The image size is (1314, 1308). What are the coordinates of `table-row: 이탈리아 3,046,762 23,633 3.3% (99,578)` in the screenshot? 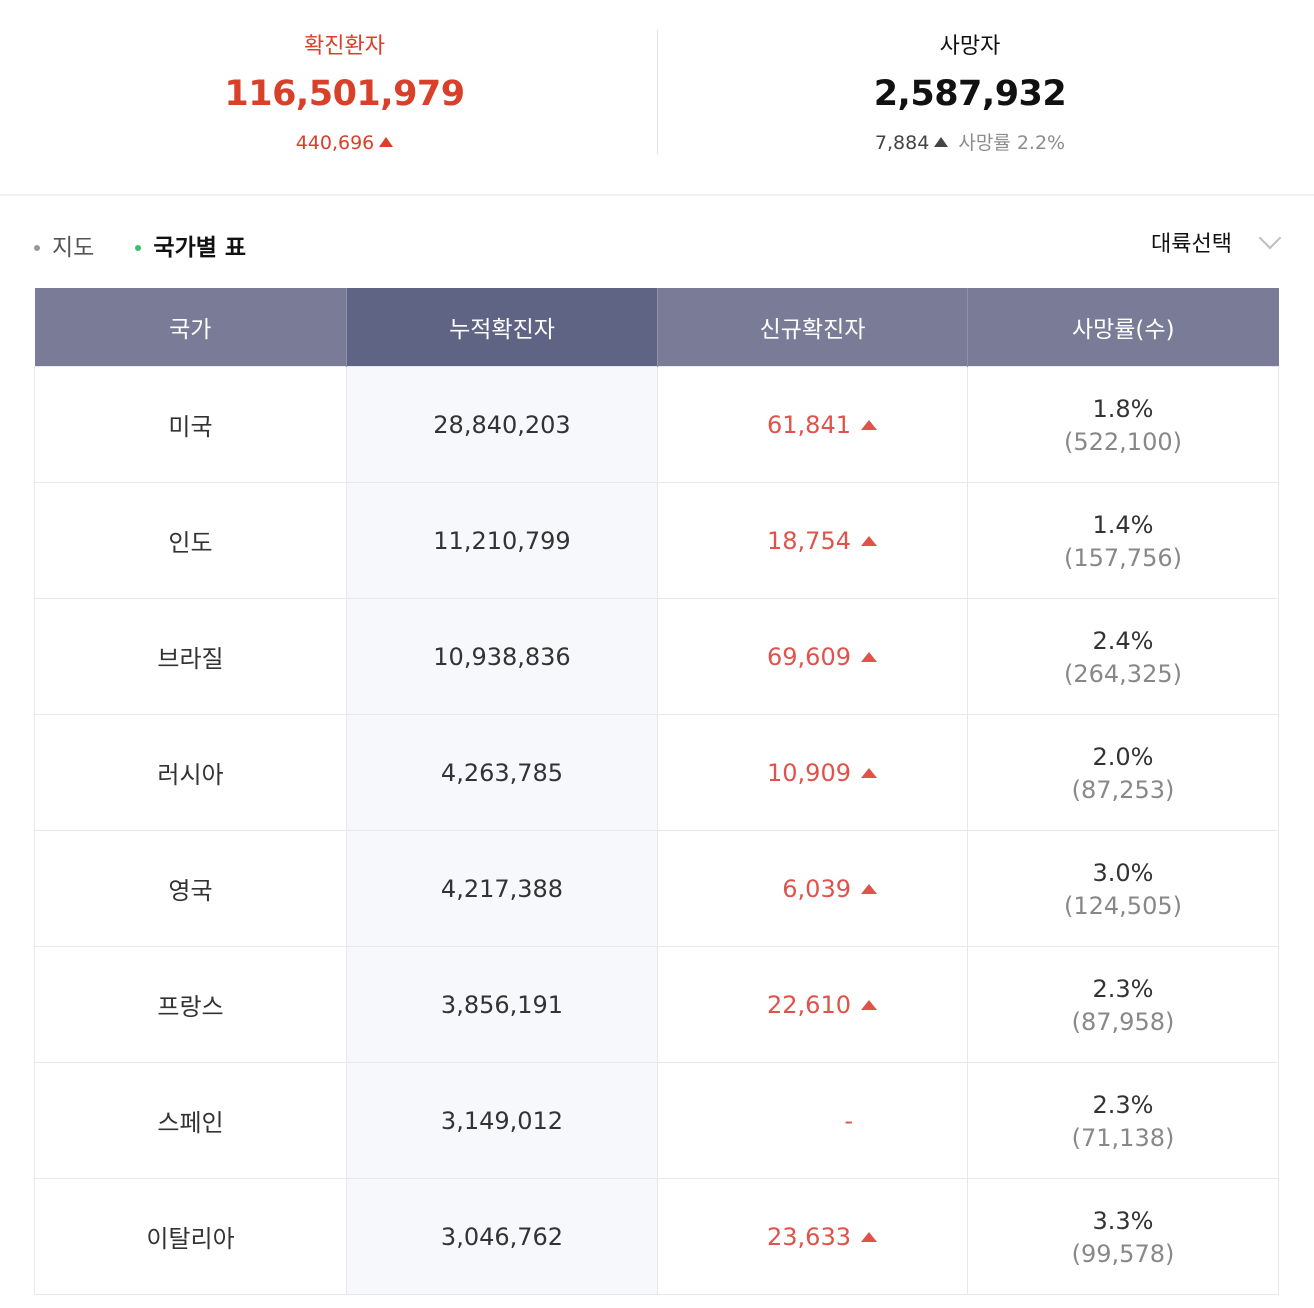 It's located at (656, 1236).